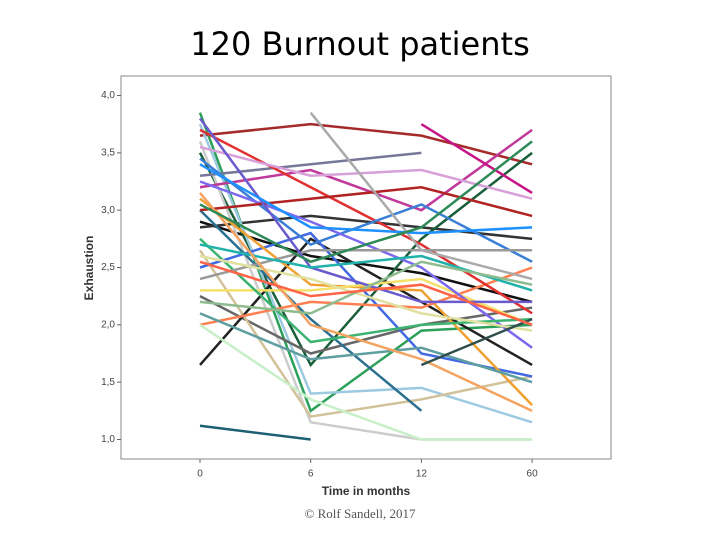 The height and width of the screenshot is (545, 720). I want to click on y-tick-label: 1,0, so click(108, 439).